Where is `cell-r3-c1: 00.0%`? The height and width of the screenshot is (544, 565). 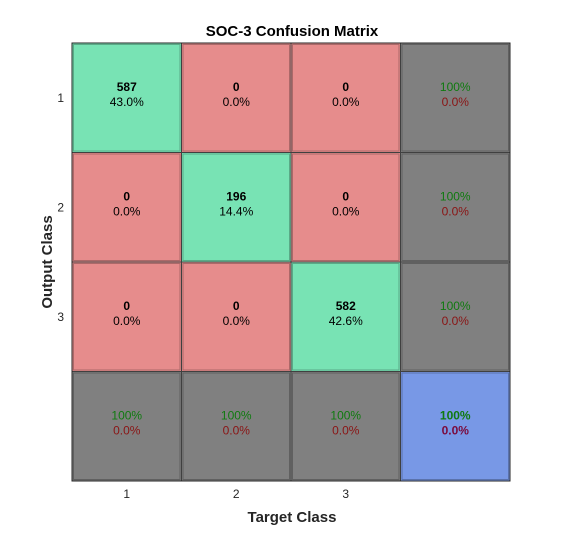 cell-r3-c1: 00.0% is located at coordinates (126, 316).